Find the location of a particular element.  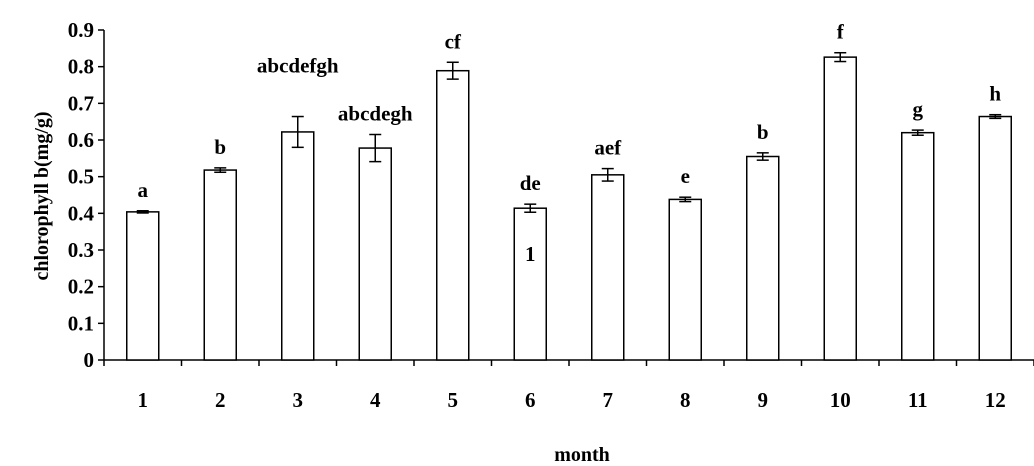

x-tick-label: 12 is located at coordinates (995, 400).